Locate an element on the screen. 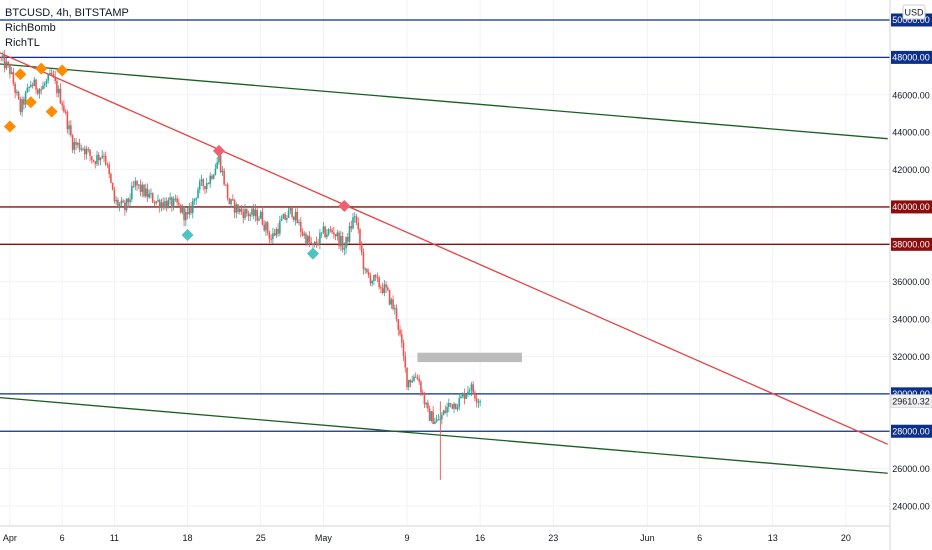 The width and height of the screenshot is (932, 550). price-tick-label: 24000.00 is located at coordinates (911, 507).